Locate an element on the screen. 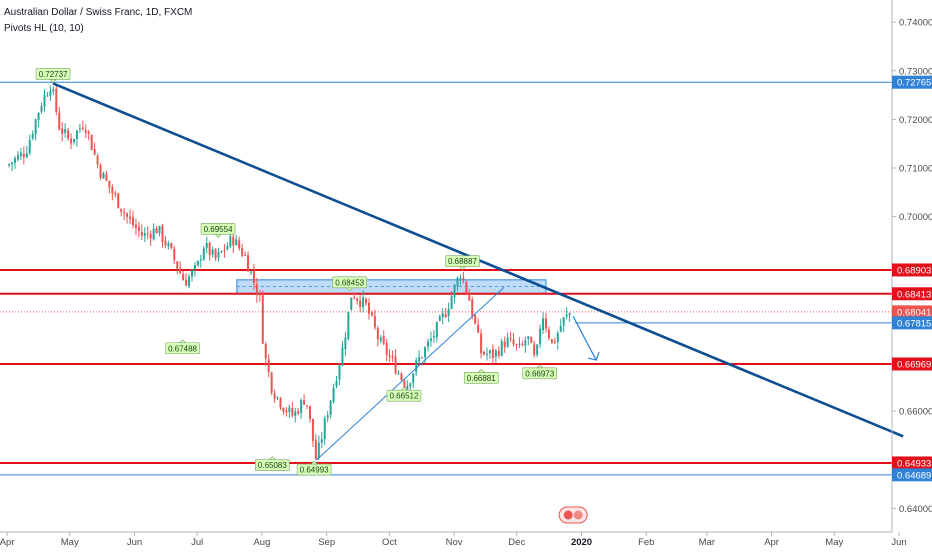  time-tick-label: 2020 is located at coordinates (581, 542).